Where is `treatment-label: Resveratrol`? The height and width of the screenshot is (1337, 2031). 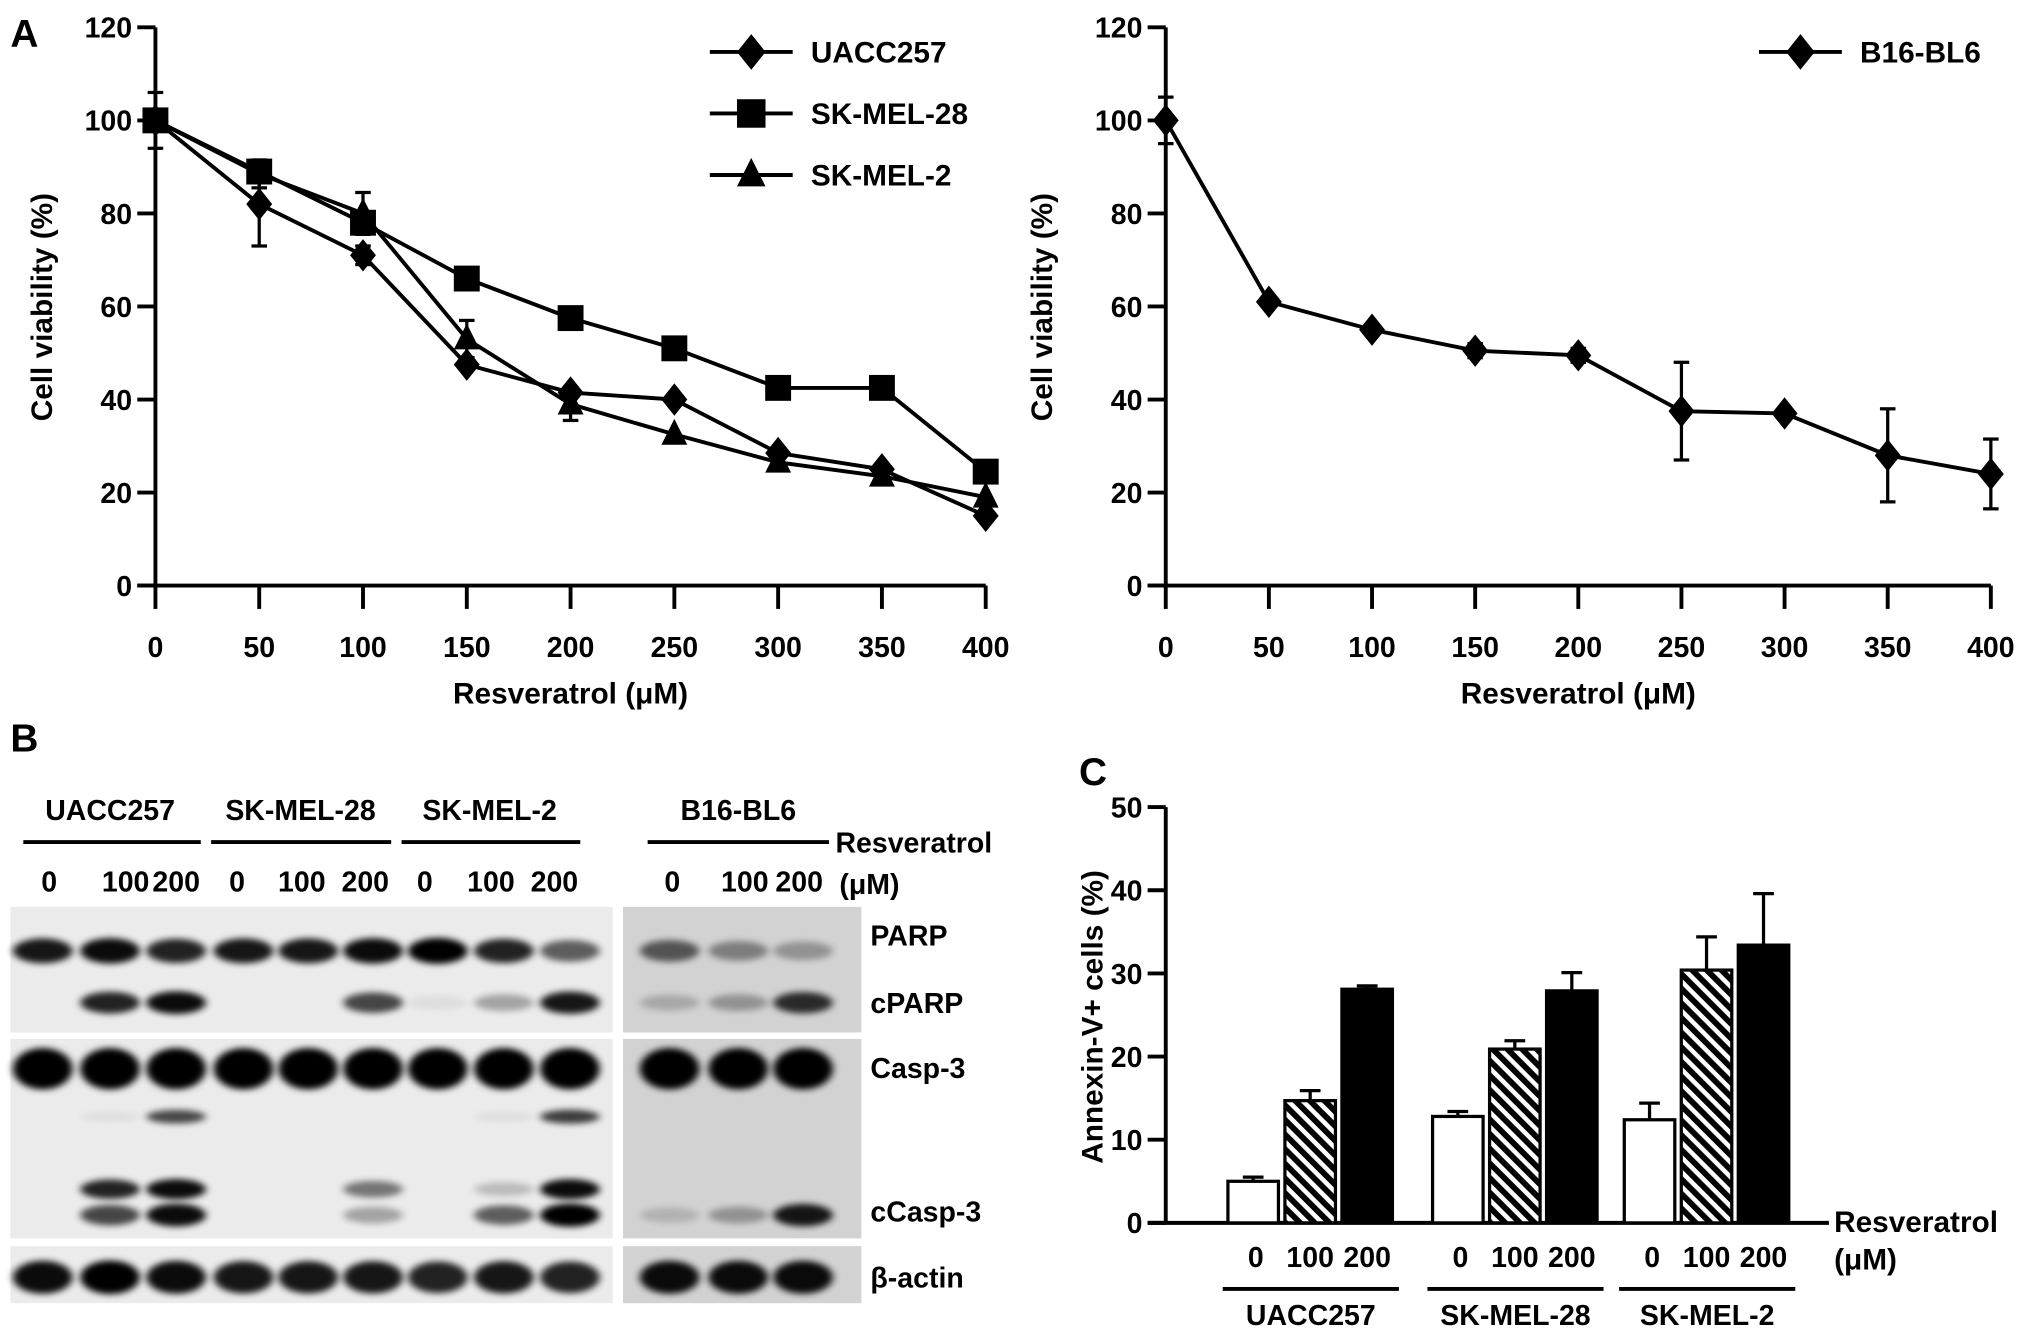 treatment-label: Resveratrol is located at coordinates (913, 843).